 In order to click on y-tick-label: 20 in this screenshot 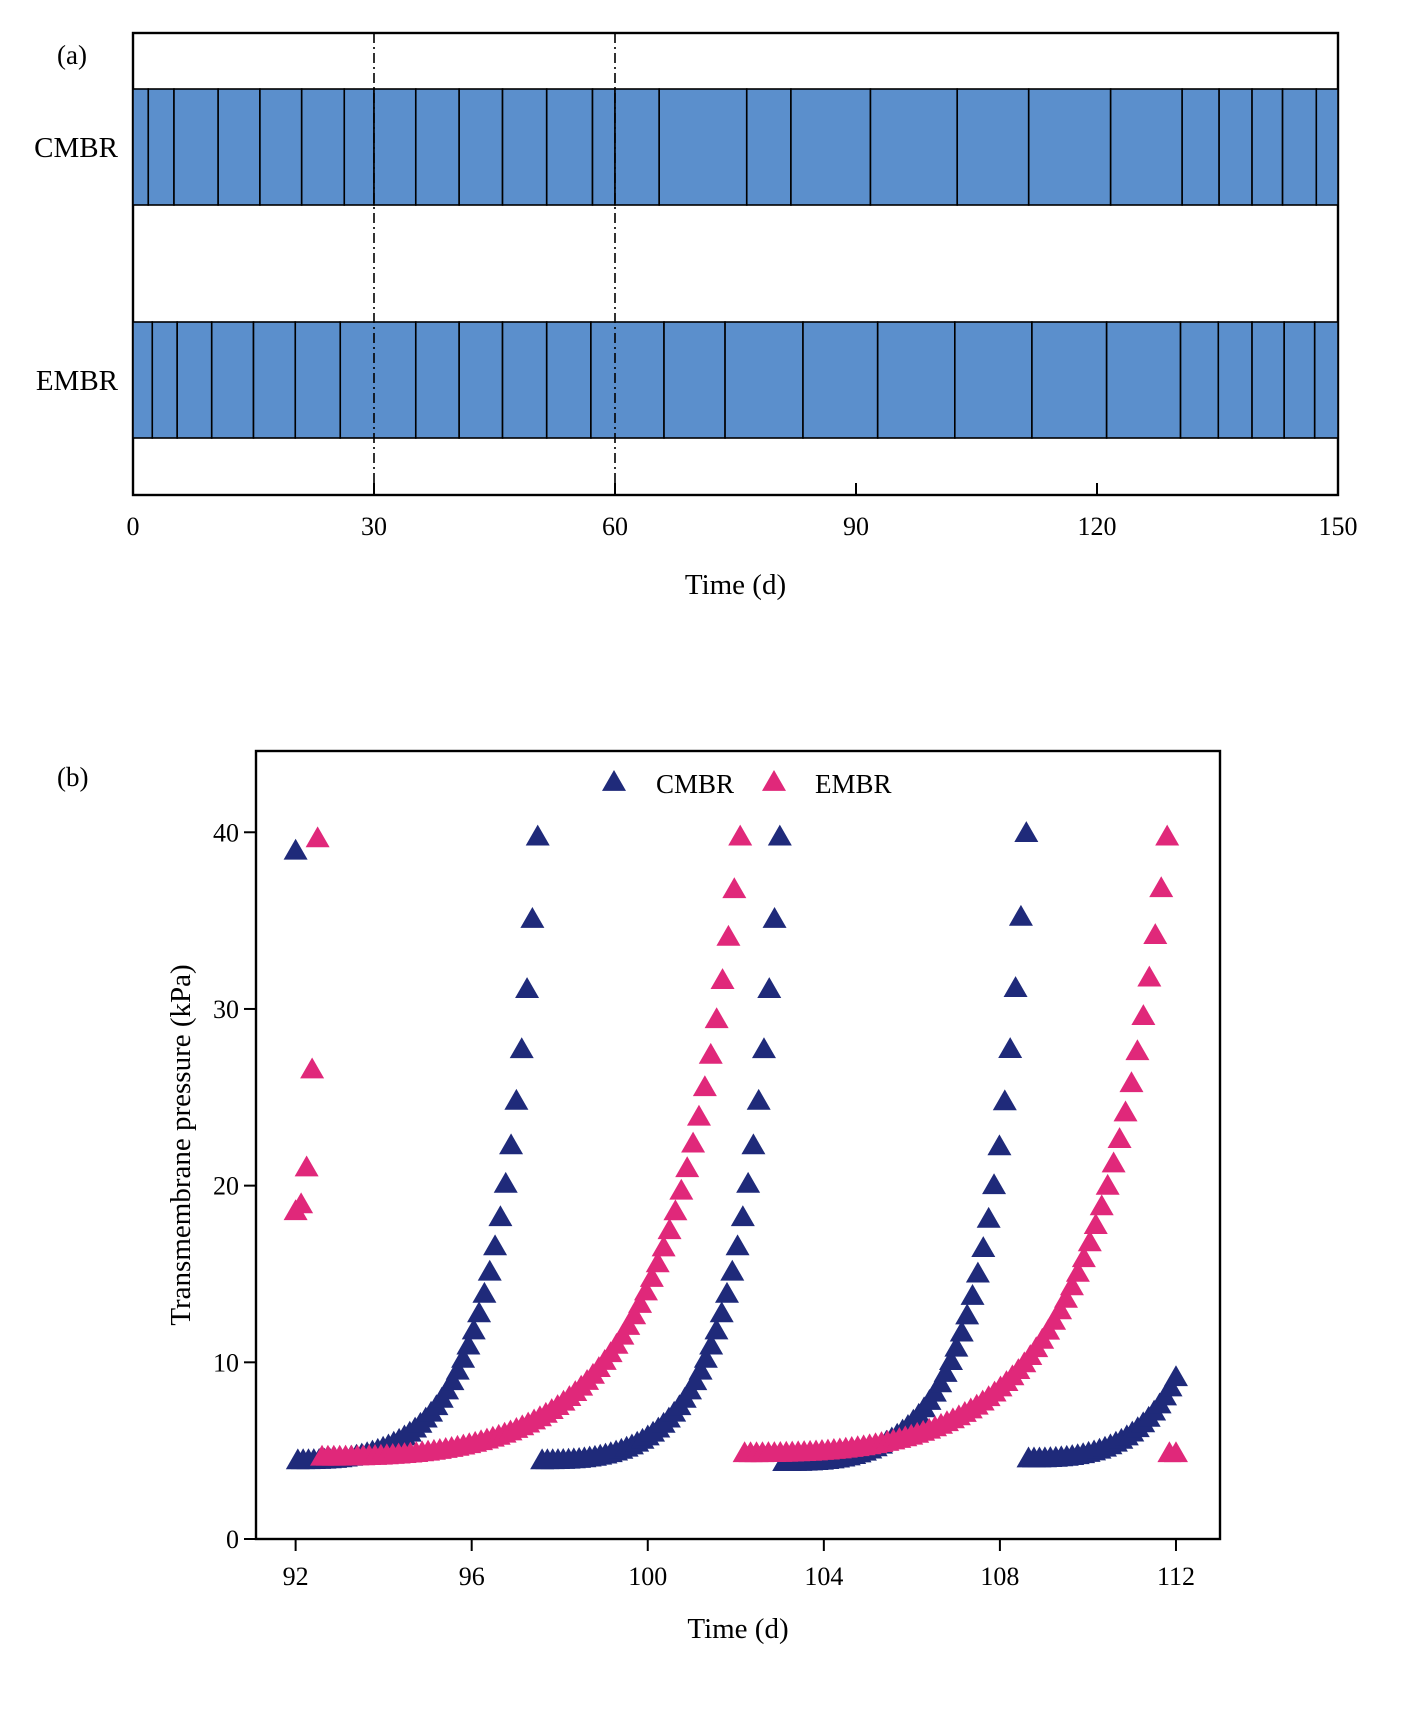, I will do `click(226, 1186)`.